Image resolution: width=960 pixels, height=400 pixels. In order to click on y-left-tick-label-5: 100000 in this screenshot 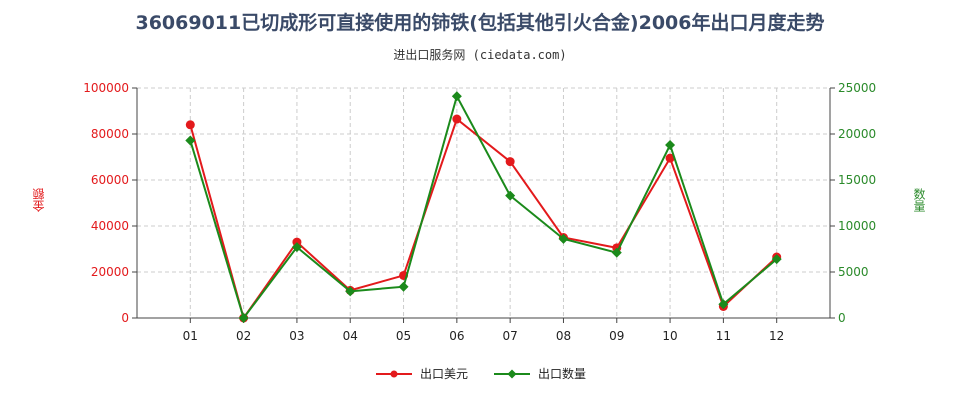, I will do `click(106, 88)`.